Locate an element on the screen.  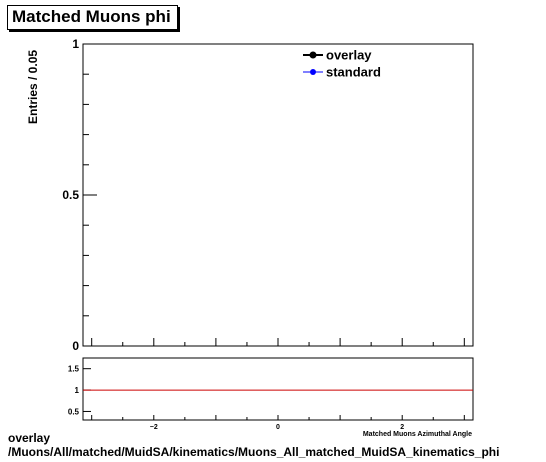
ratio-x-tick-label: −2 is located at coordinates (154, 427).